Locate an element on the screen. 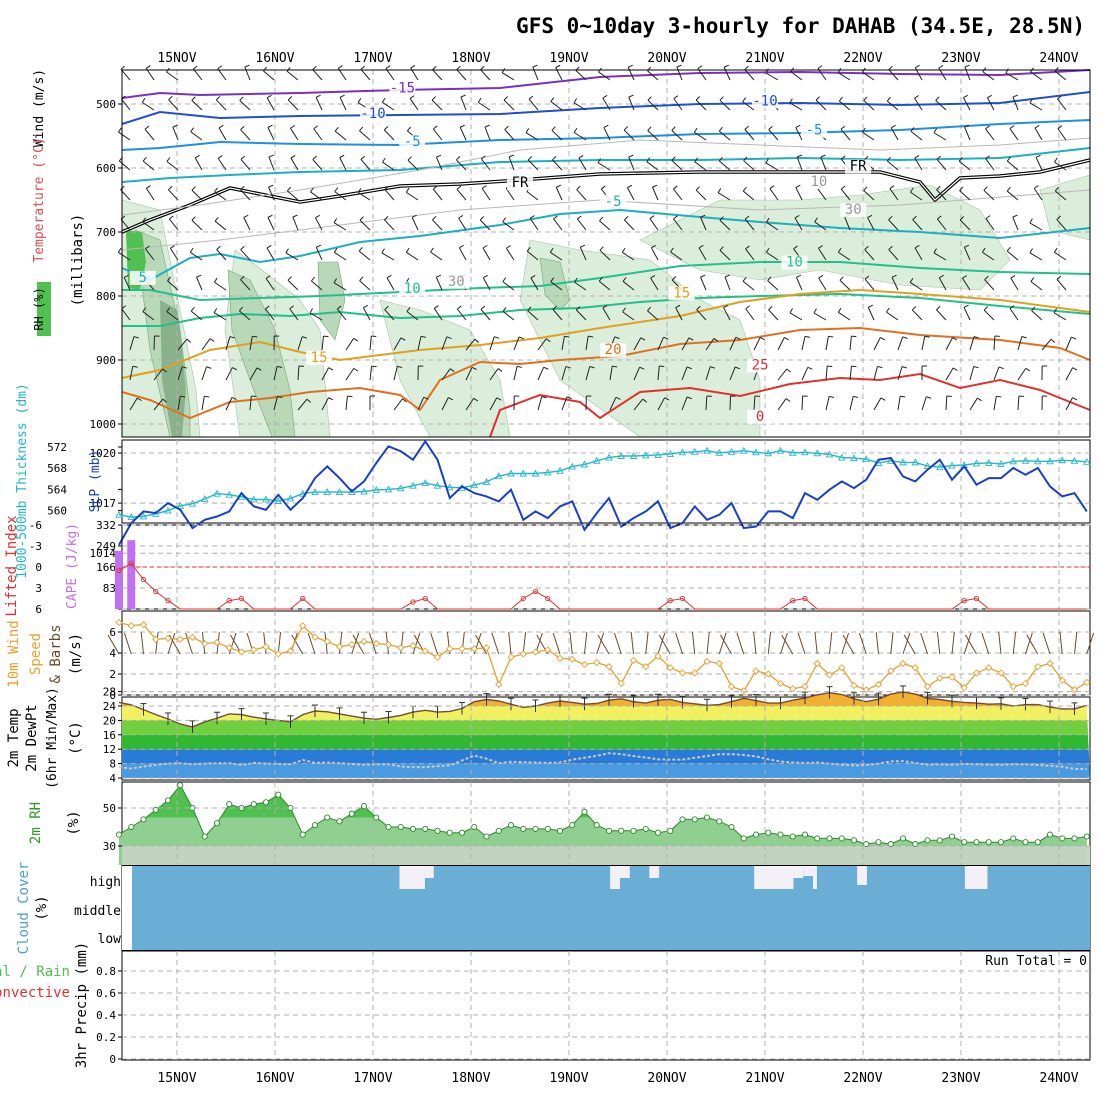 The width and height of the screenshot is (1100, 1100). date-label-bottom: 18NOV is located at coordinates (470, 1078).